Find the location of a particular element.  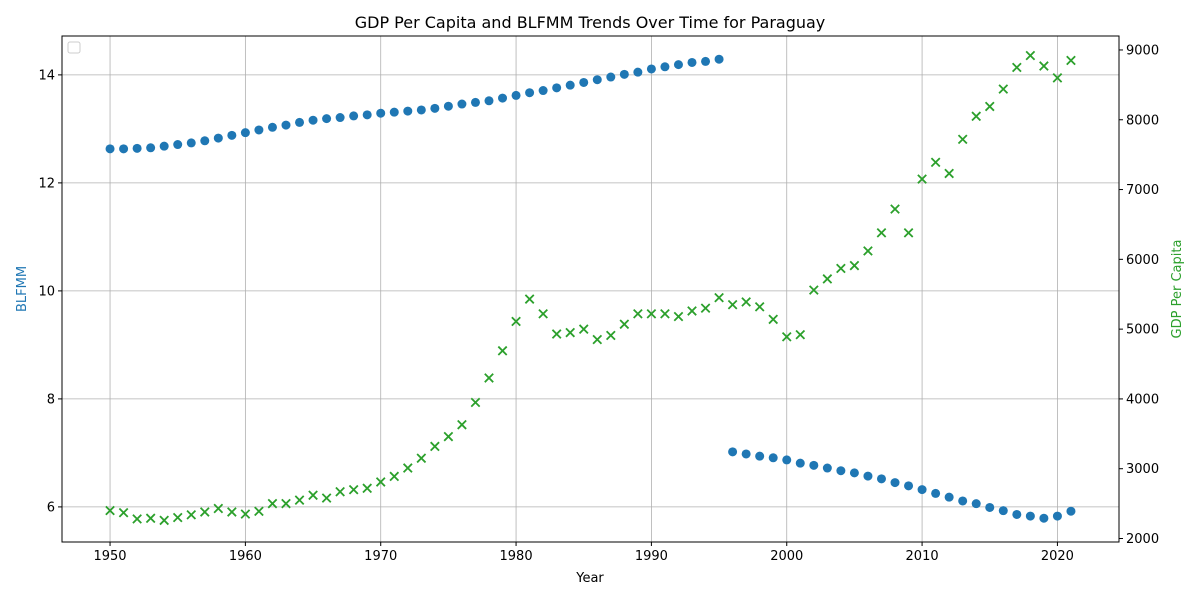

y-tick-label-left: 8 is located at coordinates (51, 399).